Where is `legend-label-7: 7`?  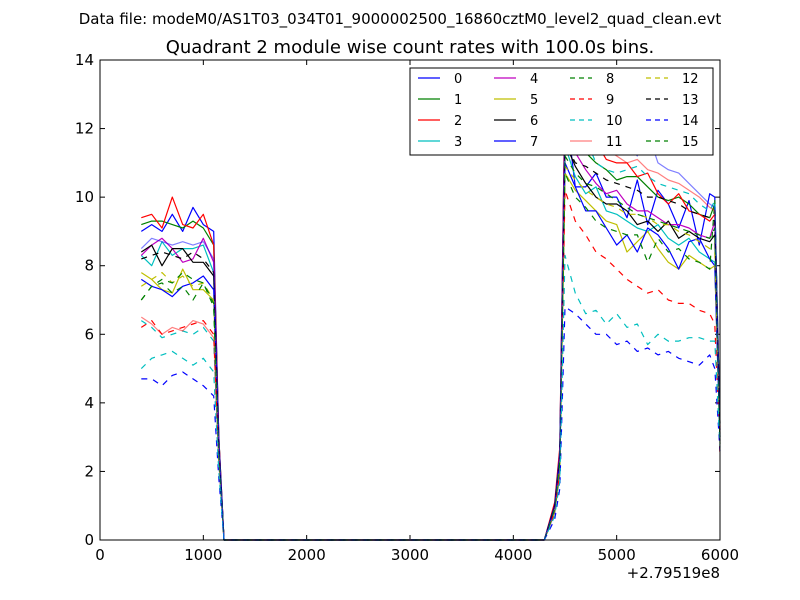
legend-label-7: 7 is located at coordinates (534, 142).